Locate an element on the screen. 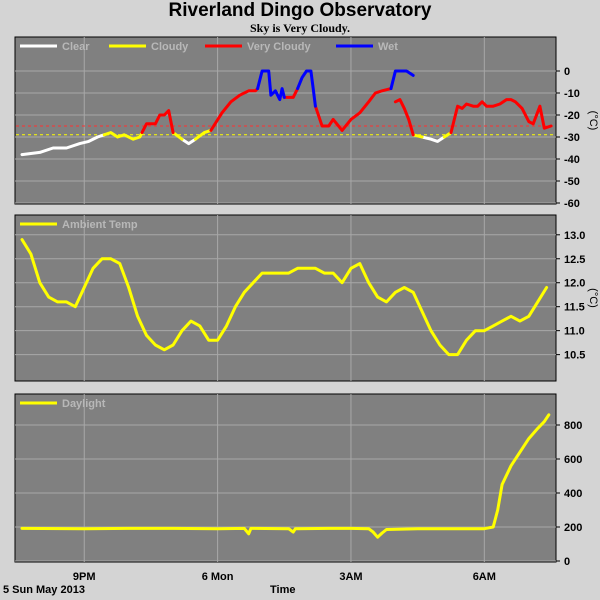  y-tick-label: 11.5 is located at coordinates (574, 308).